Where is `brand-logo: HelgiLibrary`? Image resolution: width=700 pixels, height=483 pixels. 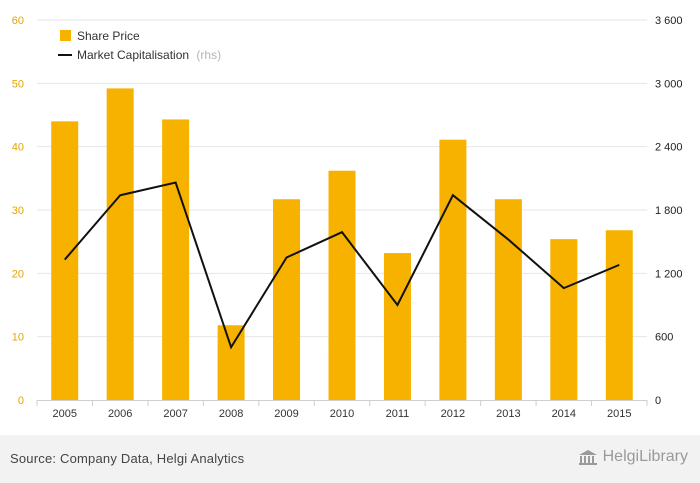
brand-logo: HelgiLibrary is located at coordinates (632, 457).